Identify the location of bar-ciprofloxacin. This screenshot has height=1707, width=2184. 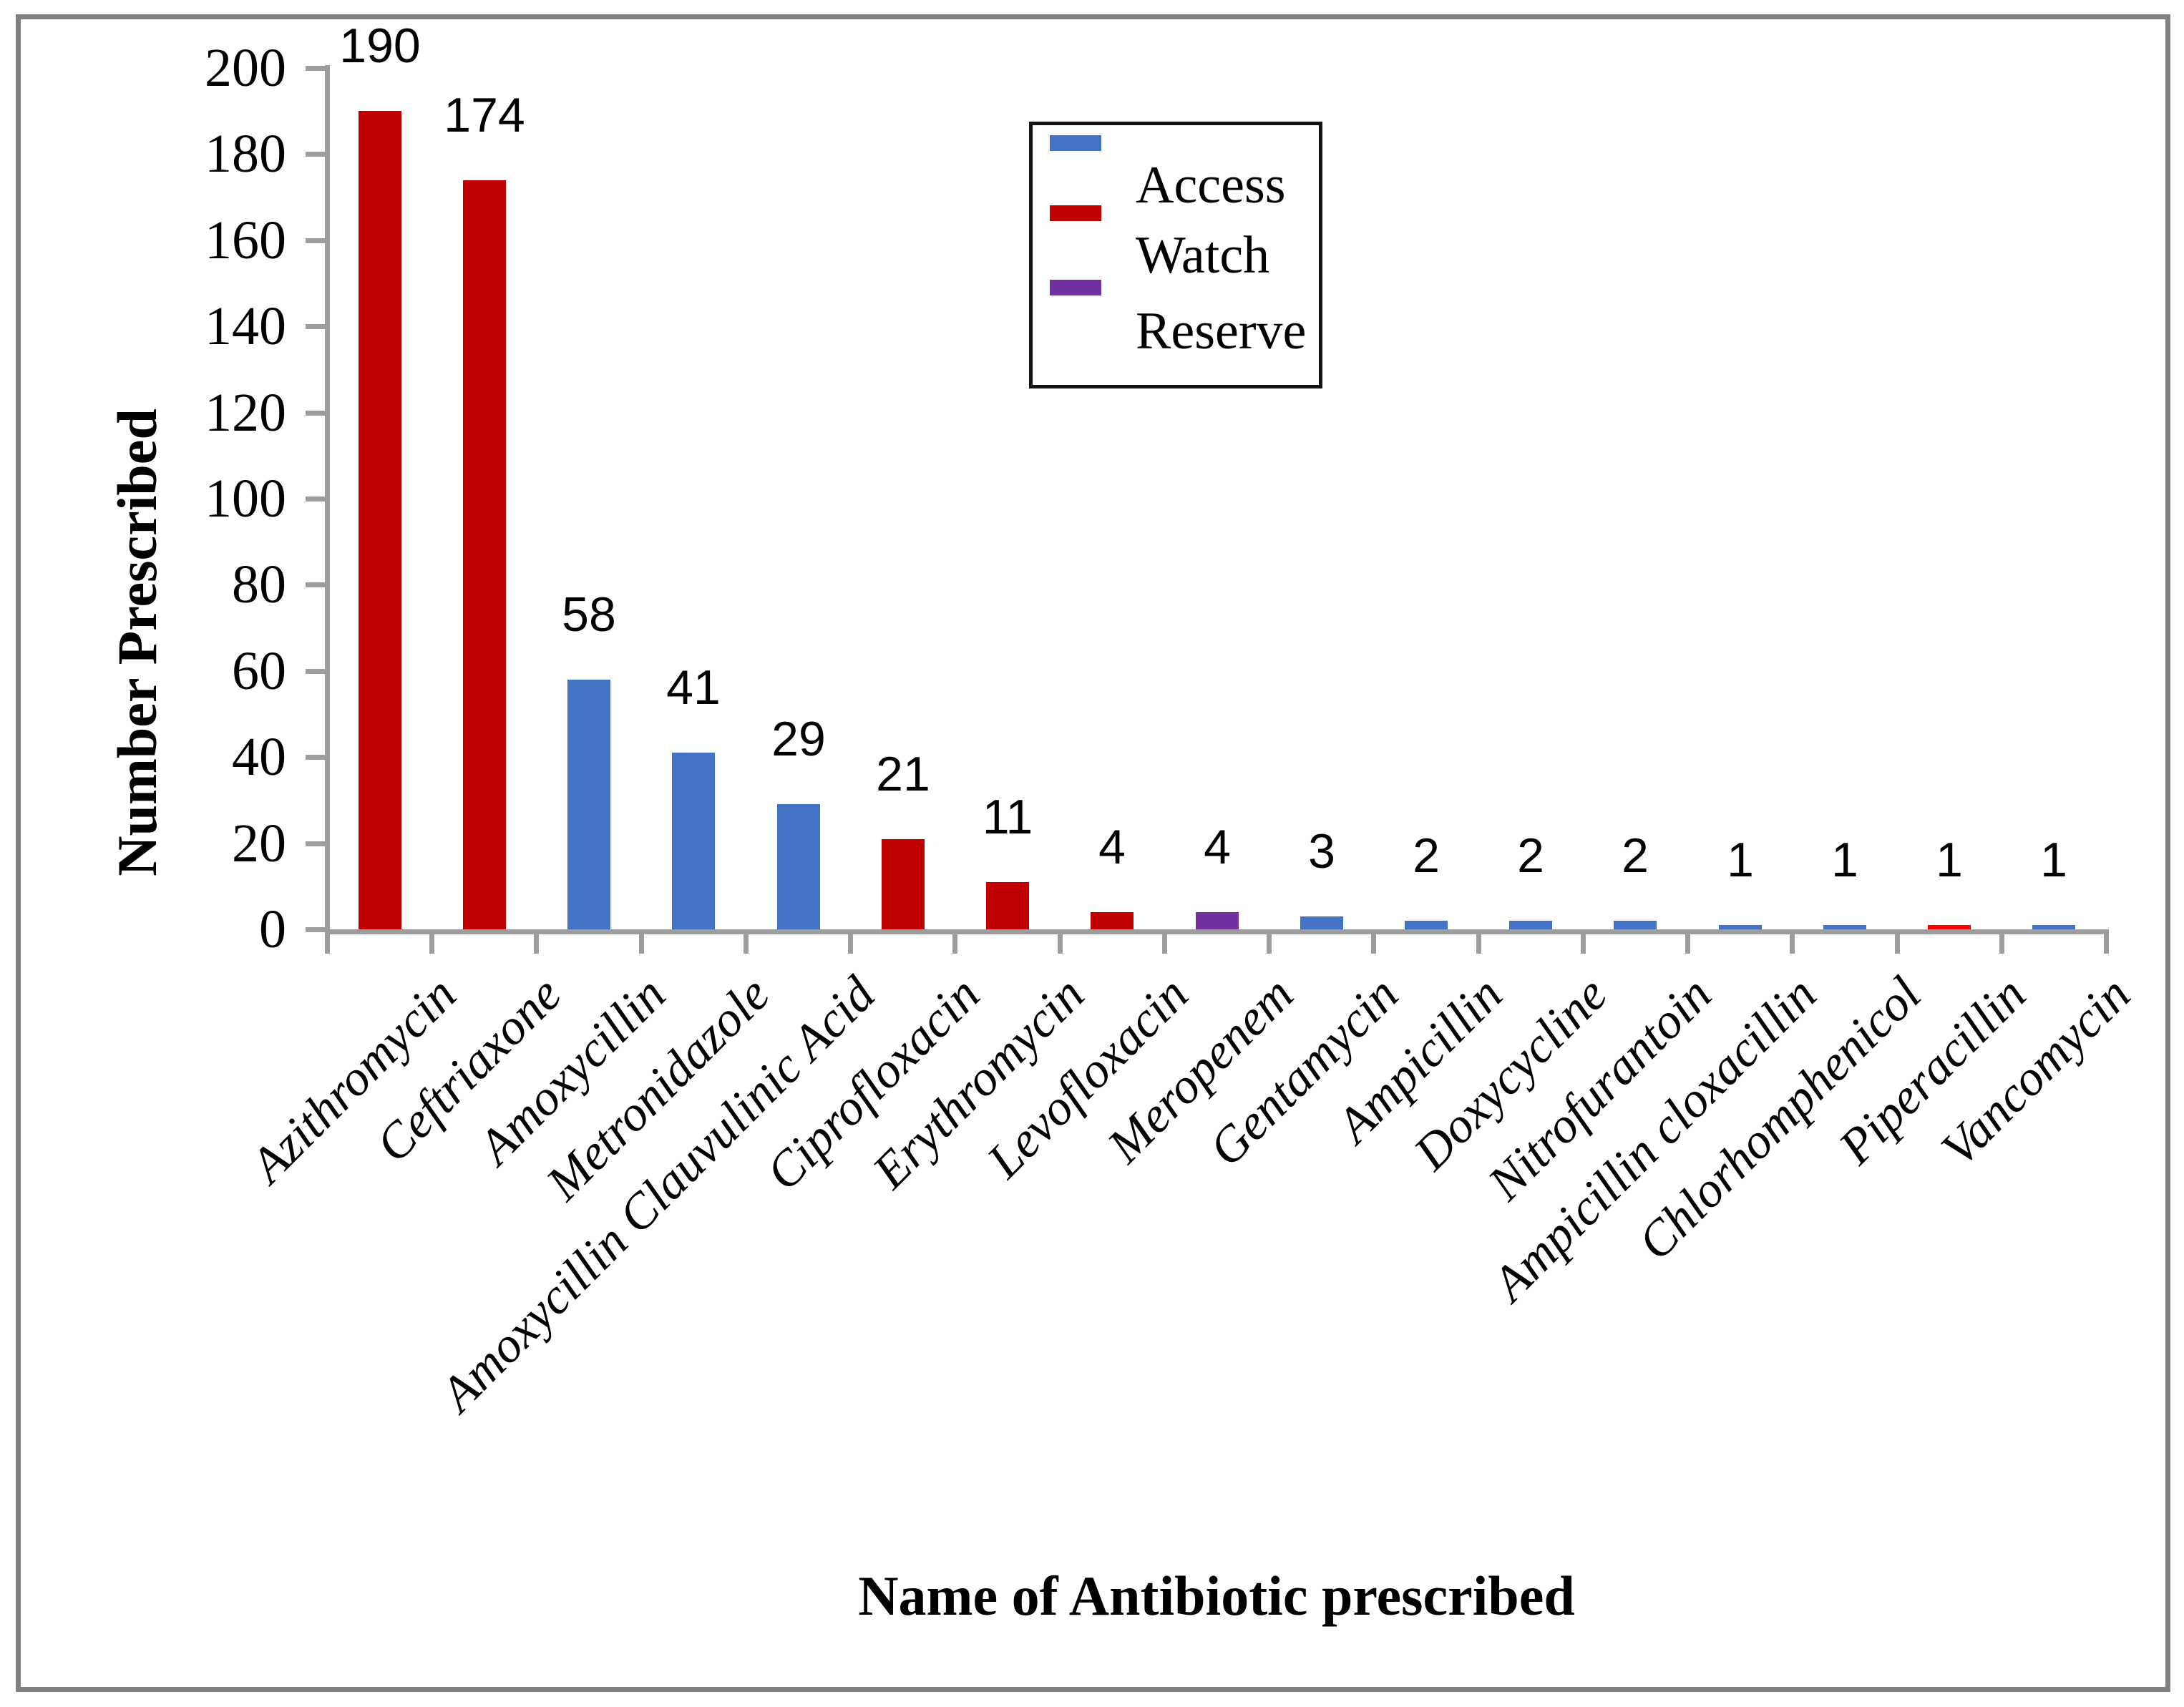
(903, 884).